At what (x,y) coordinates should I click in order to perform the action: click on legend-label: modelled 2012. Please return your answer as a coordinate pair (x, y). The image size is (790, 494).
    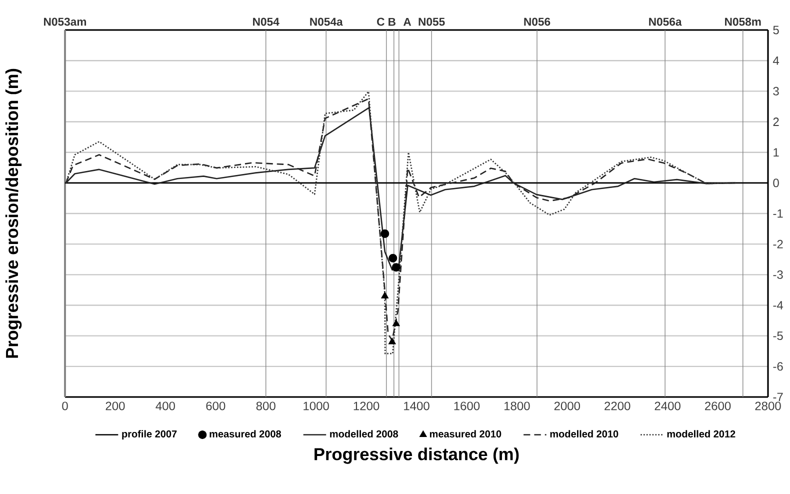
    Looking at the image, I should click on (701, 434).